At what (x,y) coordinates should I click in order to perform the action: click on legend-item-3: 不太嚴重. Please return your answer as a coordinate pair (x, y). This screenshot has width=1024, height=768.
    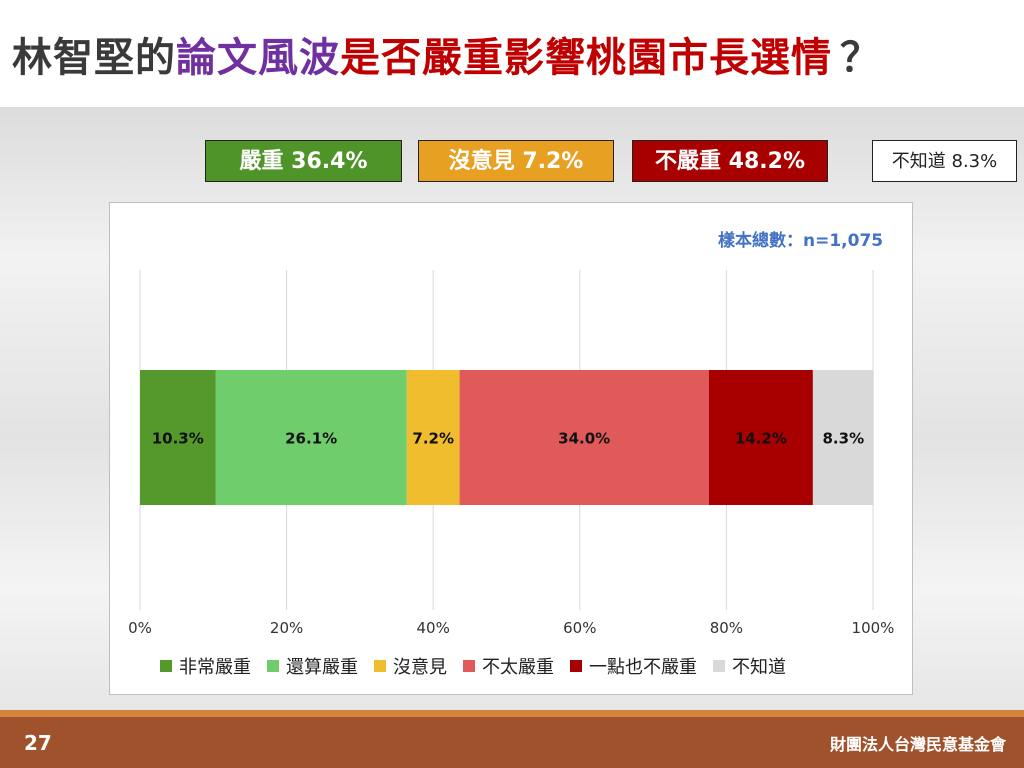
    Looking at the image, I should click on (508, 666).